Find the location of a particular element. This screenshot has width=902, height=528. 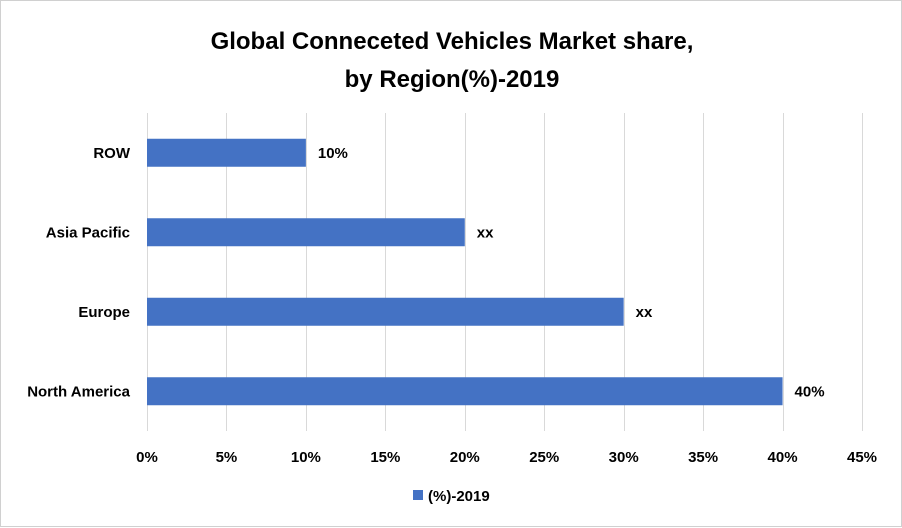

x-tick-label: 10% is located at coordinates (306, 457).